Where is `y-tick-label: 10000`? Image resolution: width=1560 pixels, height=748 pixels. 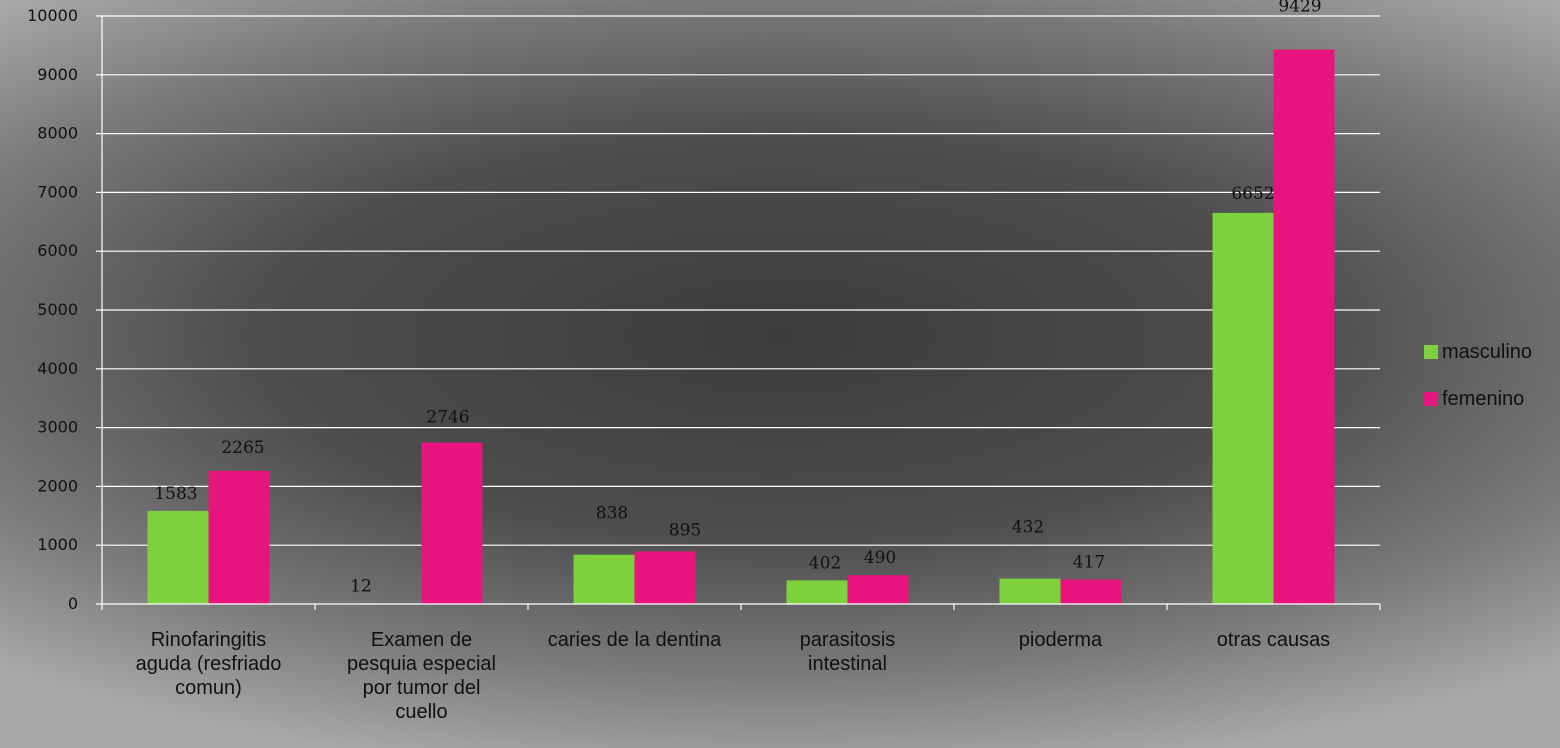 y-tick-label: 10000 is located at coordinates (52, 15).